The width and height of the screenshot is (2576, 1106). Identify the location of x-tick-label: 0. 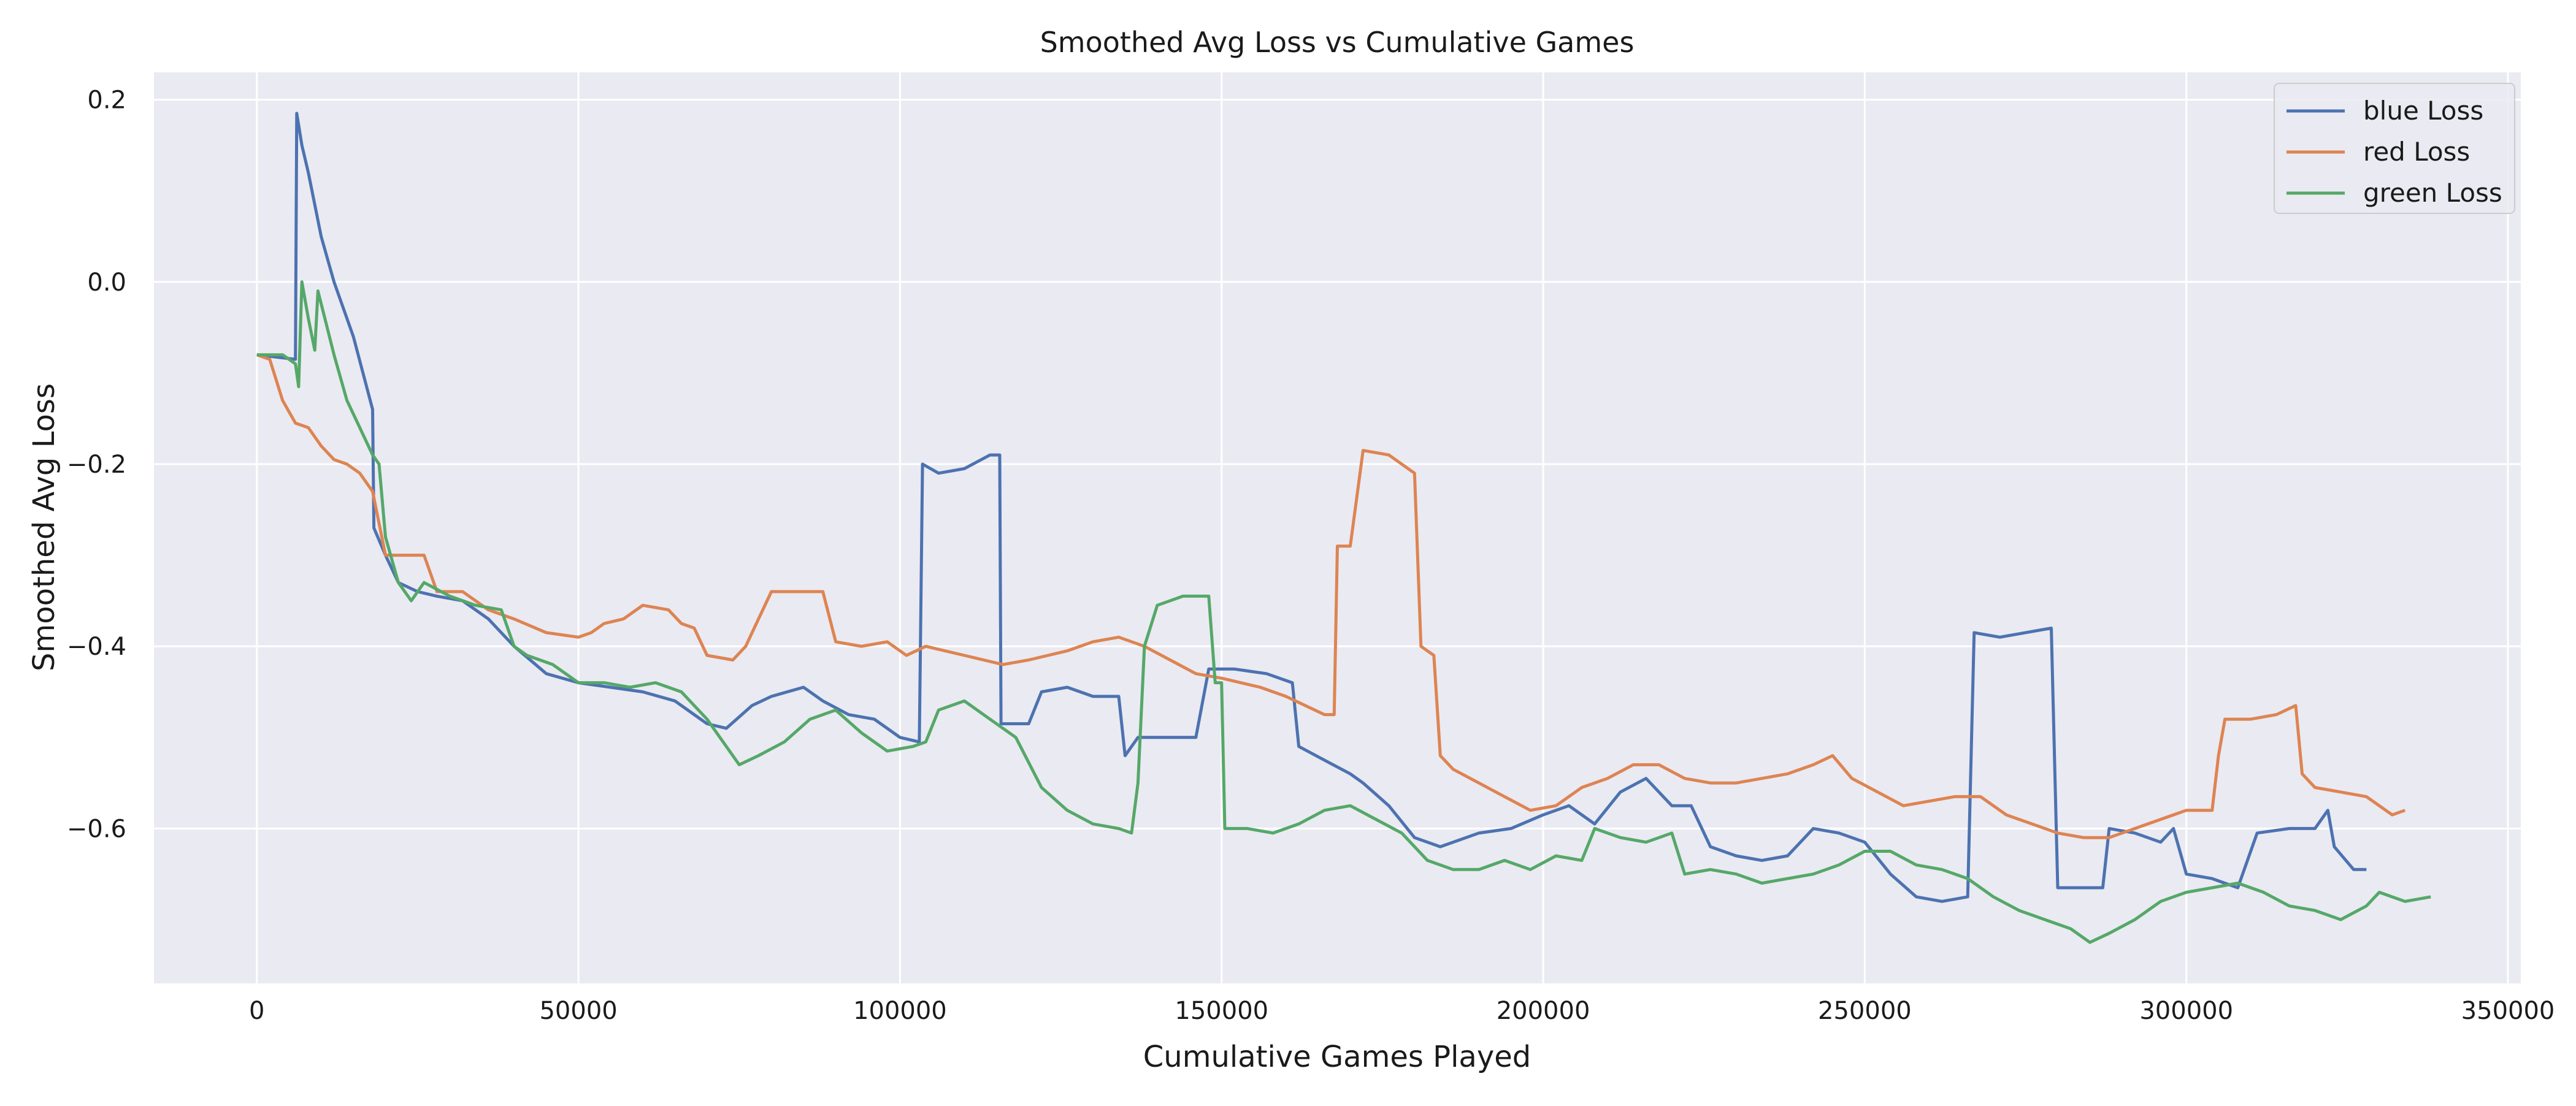
(256, 1011).